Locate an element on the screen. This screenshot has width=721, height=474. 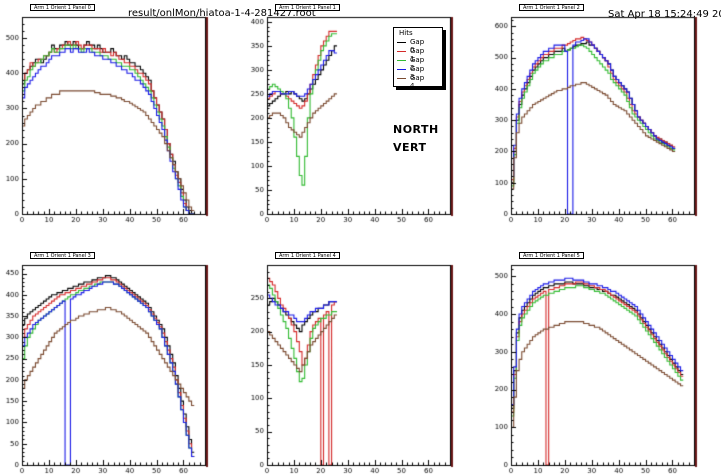
panel-title-4: Arm 1 Orient 1 Panel 4 is located at coordinates (307, 255).